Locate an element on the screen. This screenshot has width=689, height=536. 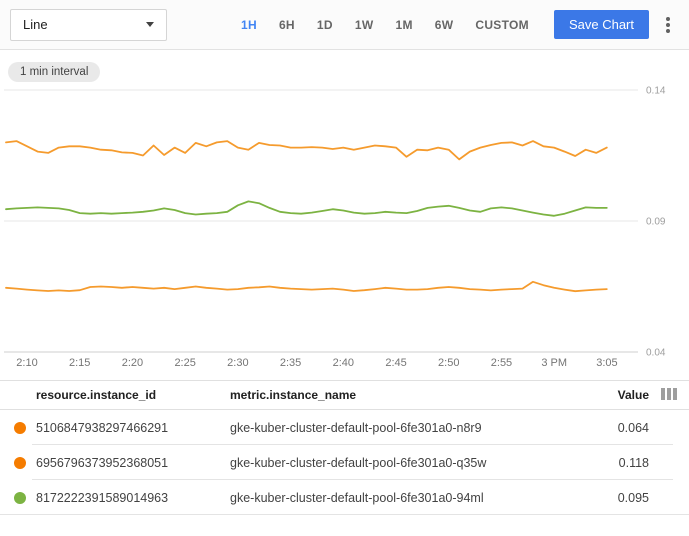
col-header-instance-name: metric.instance_name is located at coordinates (293, 395).